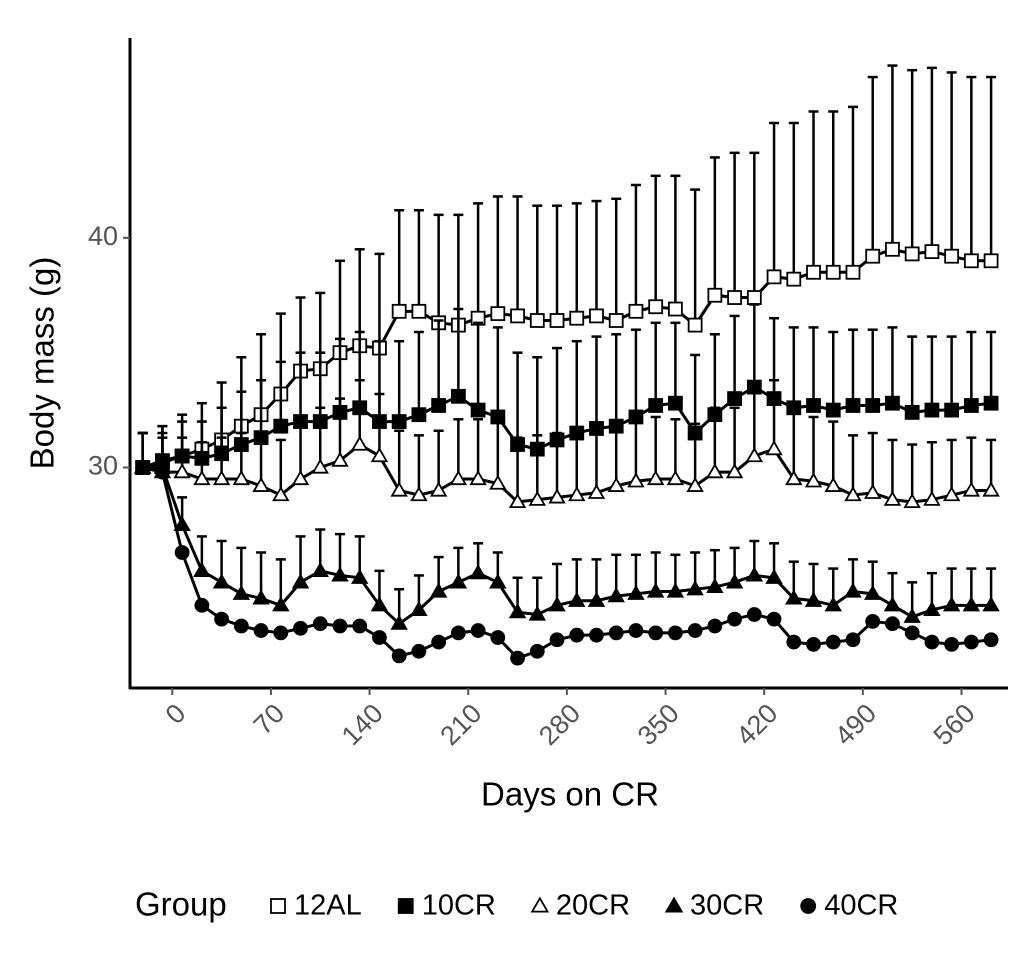 This screenshot has height=959, width=1024. I want to click on legend-title: Group, so click(181, 904).